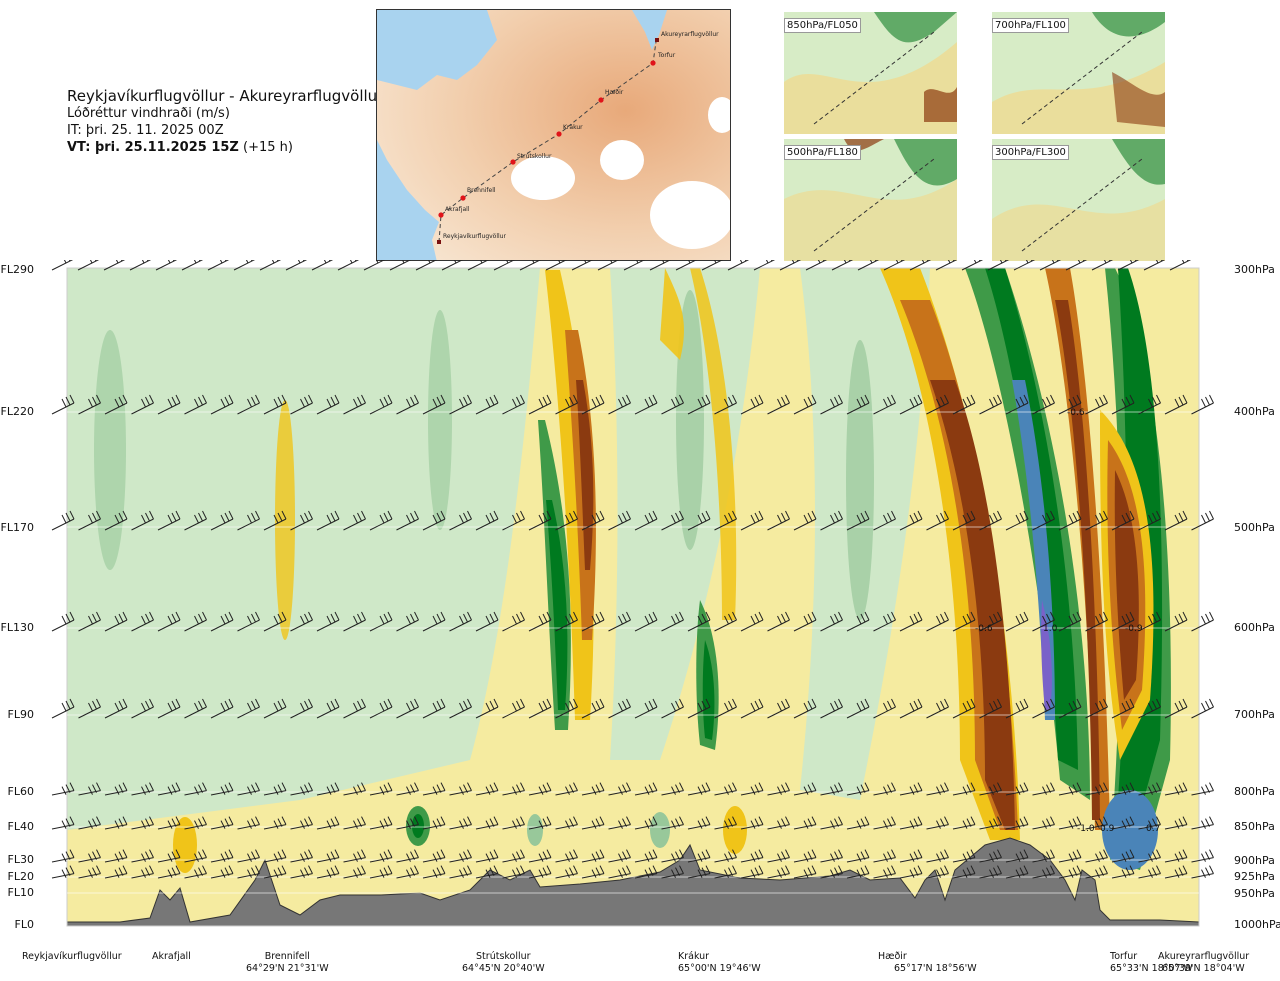  Describe the element at coordinates (1078, 200) in the screenshot. I see `thumbnail-300hpa: 300hPa/FL300` at that location.